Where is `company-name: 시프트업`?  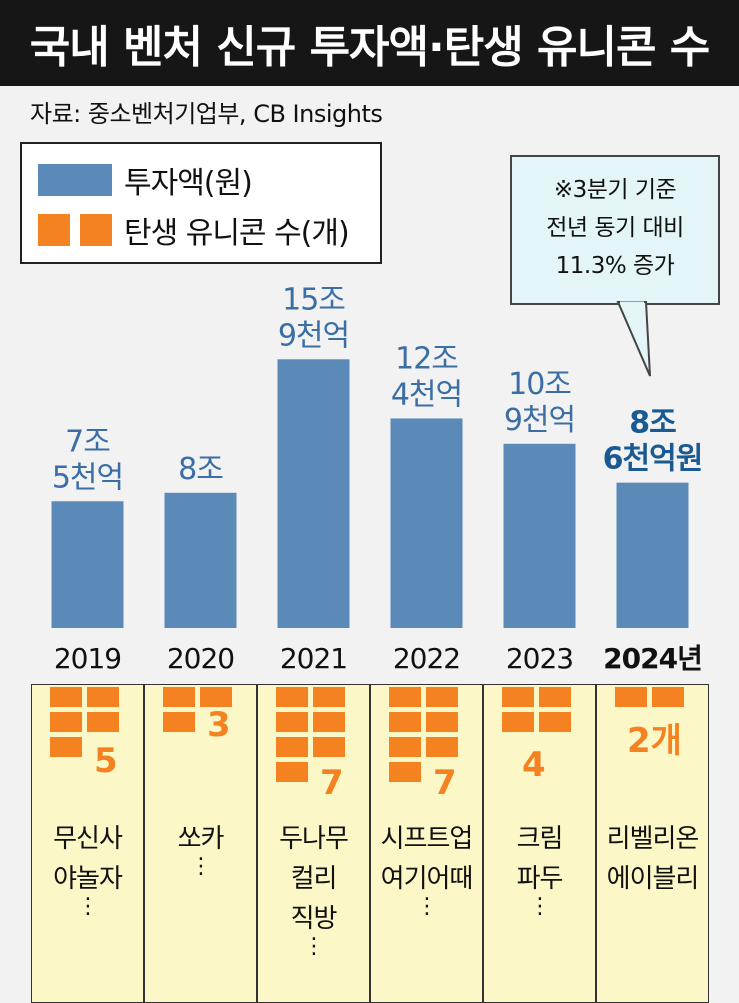 company-name: 시프트업 is located at coordinates (427, 839).